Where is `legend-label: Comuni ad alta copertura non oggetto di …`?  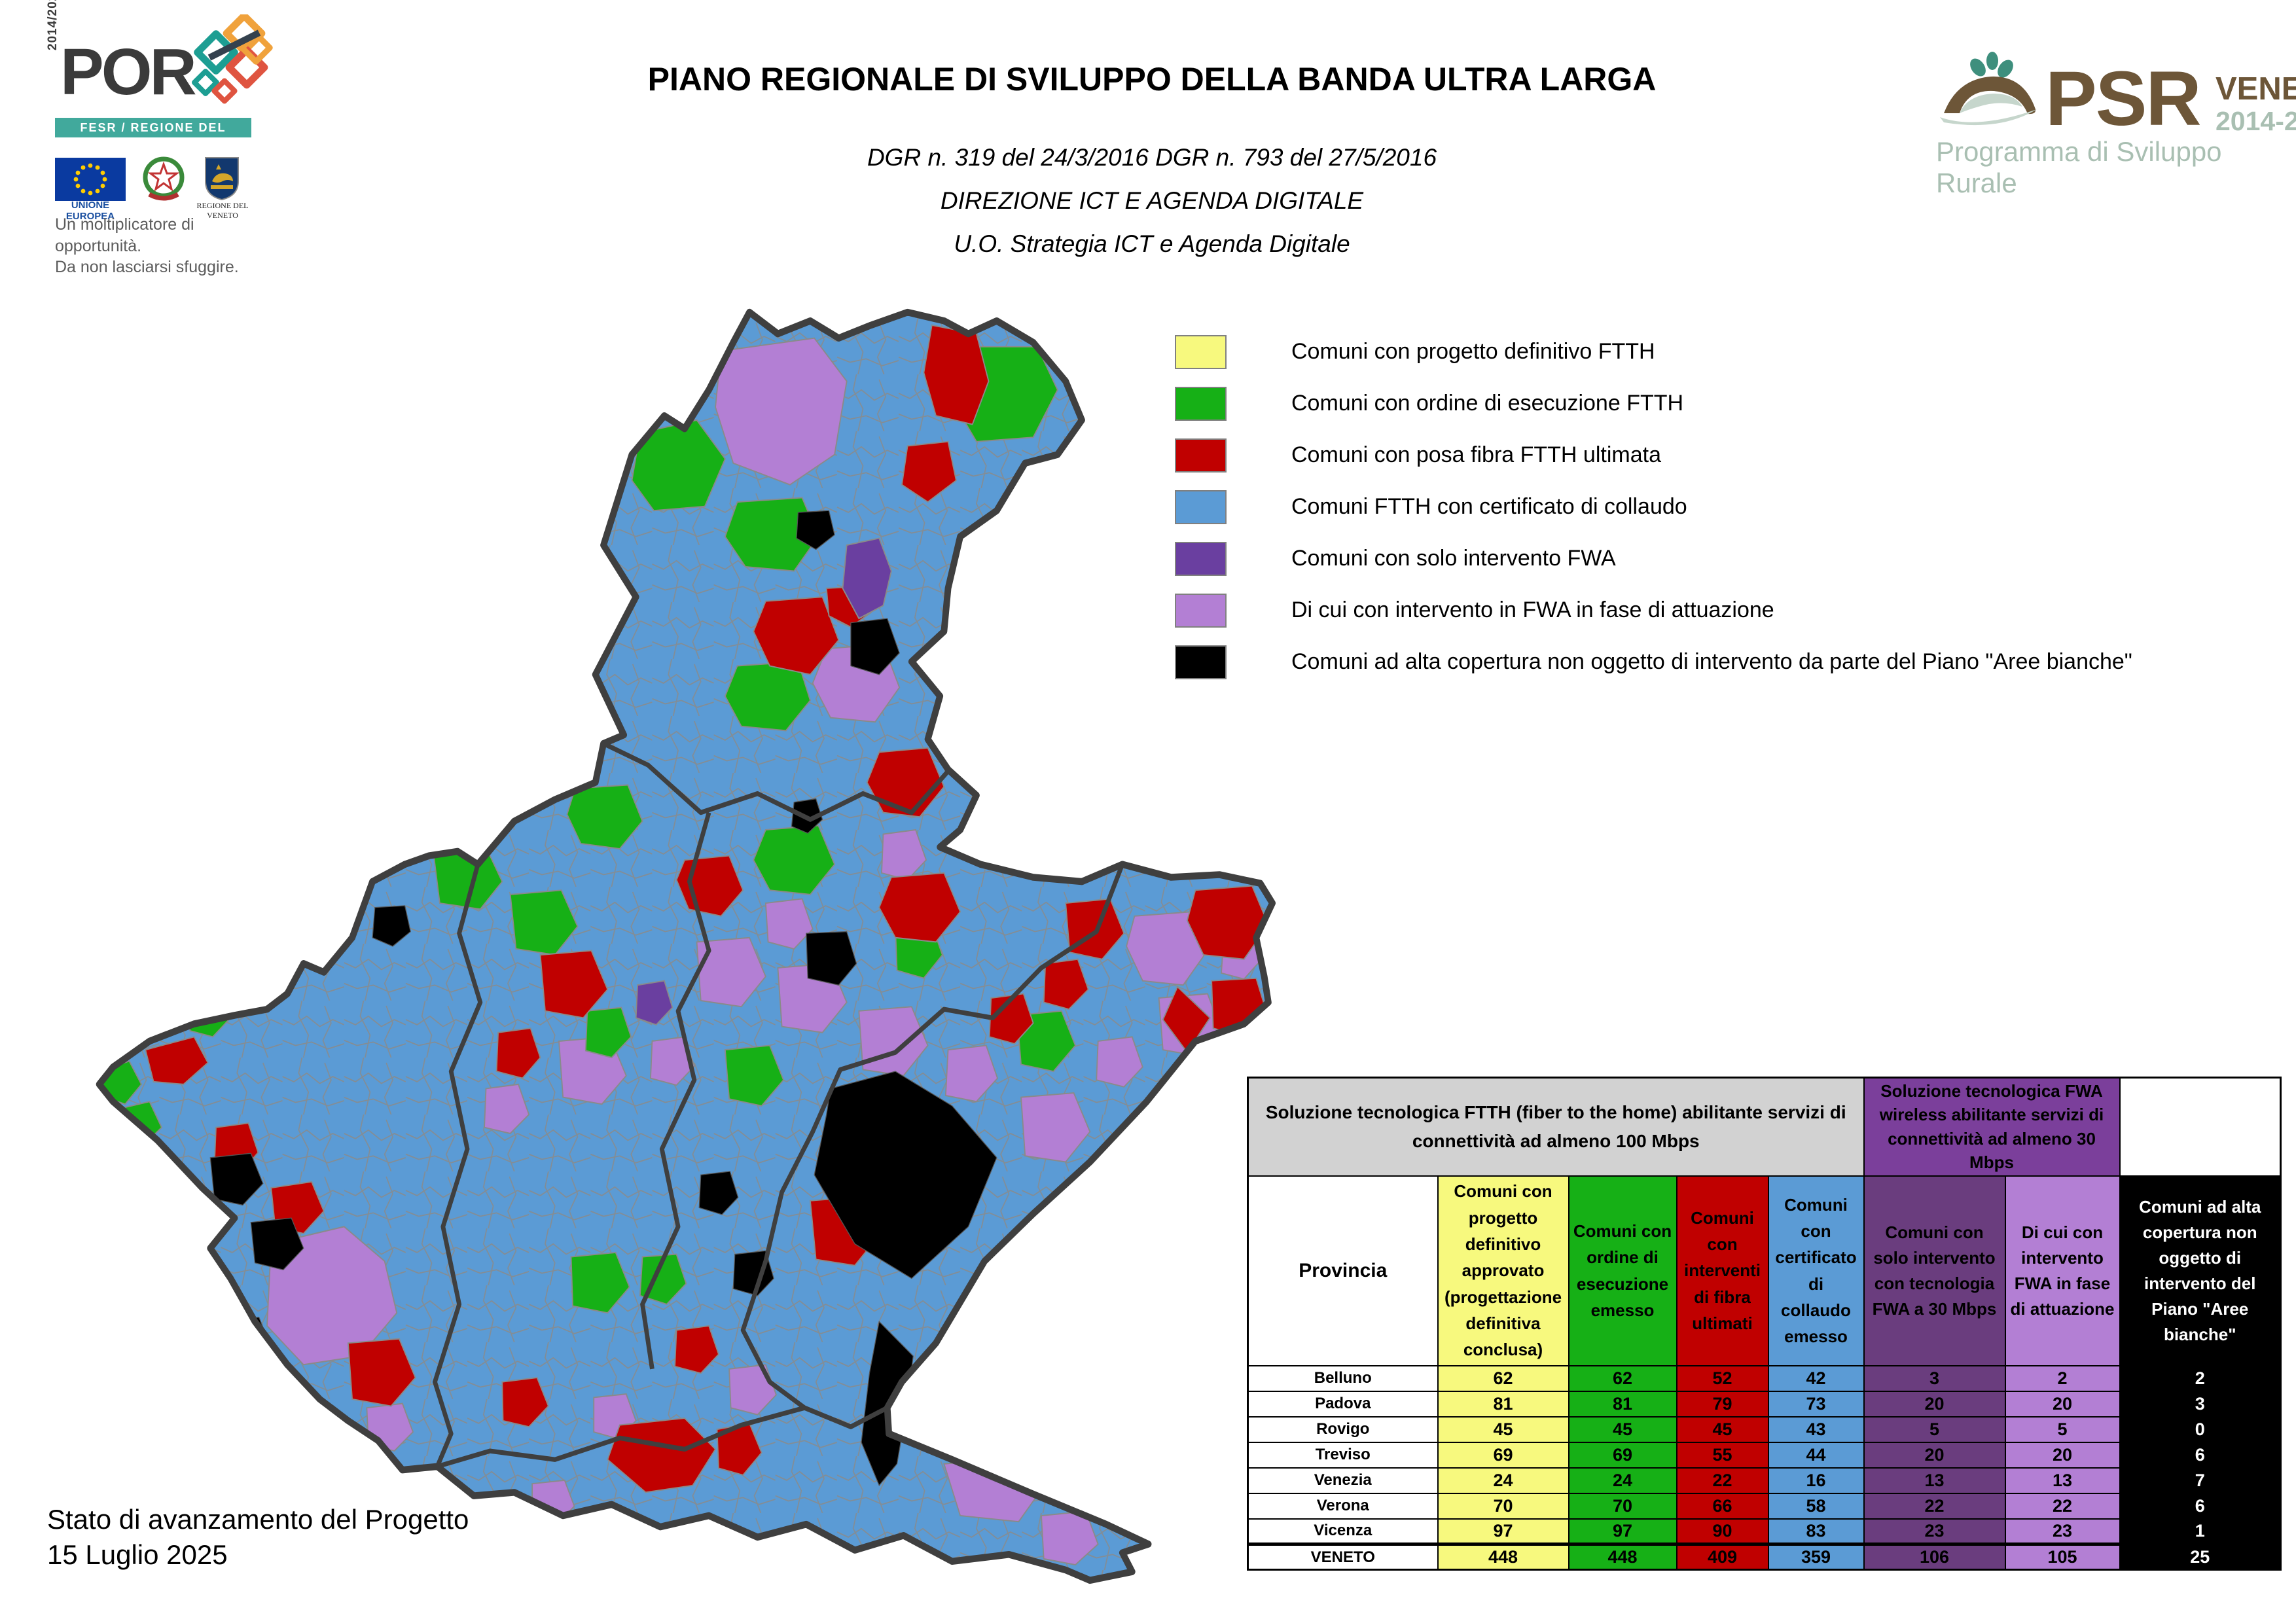 legend-label: Comuni ad alta copertura non oggetto di … is located at coordinates (1711, 661).